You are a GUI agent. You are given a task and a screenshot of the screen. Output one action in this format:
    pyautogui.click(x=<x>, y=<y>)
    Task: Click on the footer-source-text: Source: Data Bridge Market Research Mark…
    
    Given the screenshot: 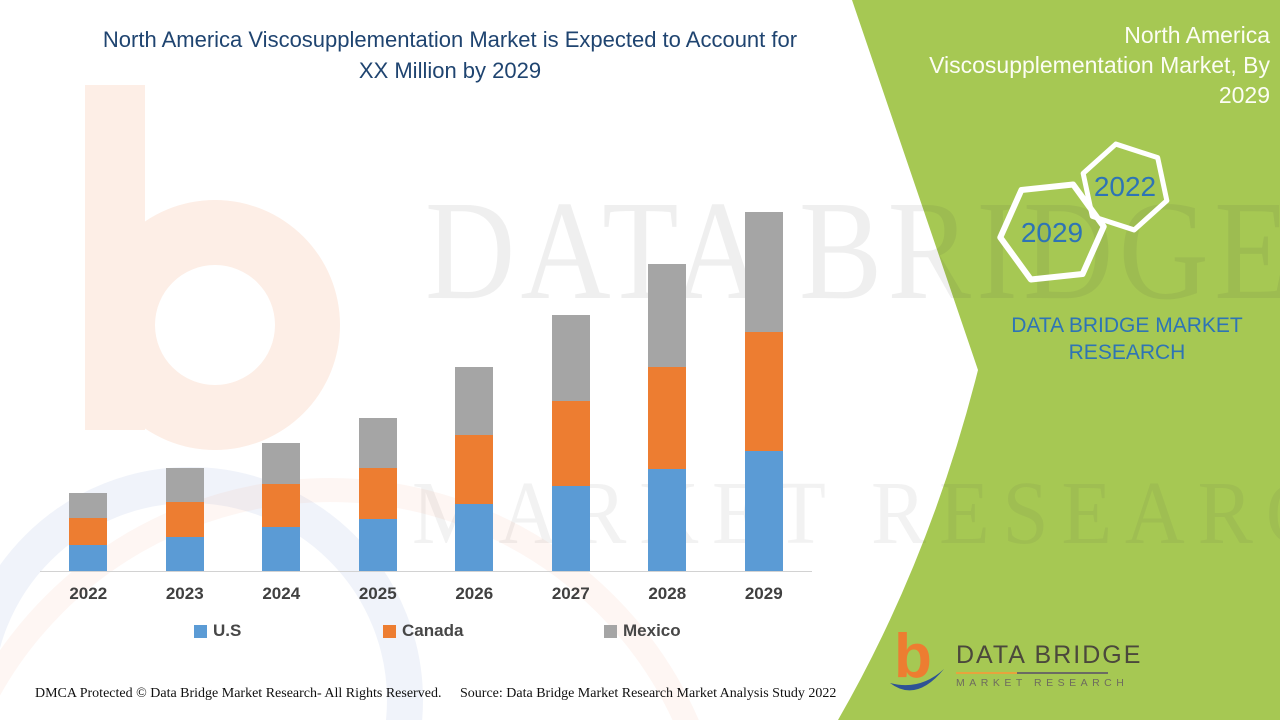 What is the action you would take?
    pyautogui.click(x=648, y=693)
    